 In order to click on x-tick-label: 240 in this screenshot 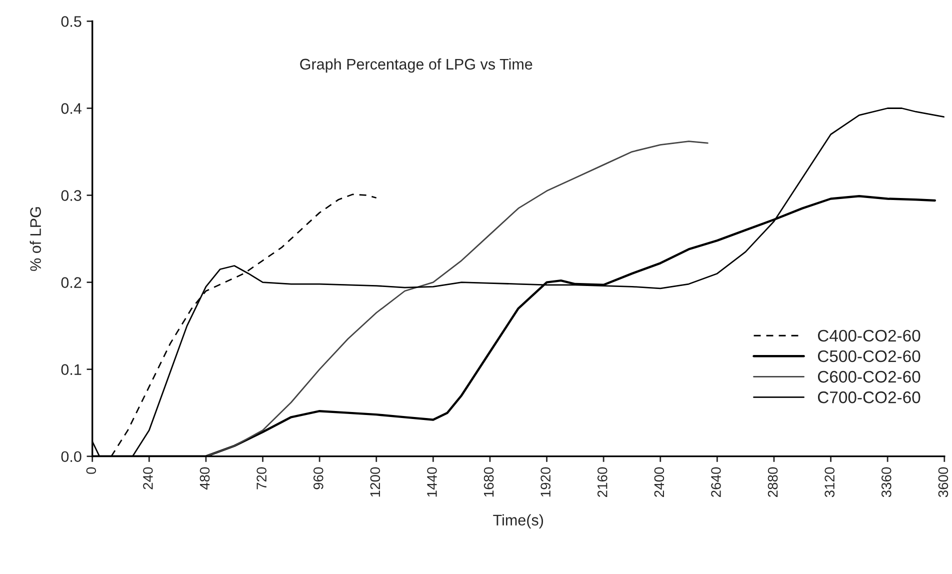, I will do `click(148, 478)`.